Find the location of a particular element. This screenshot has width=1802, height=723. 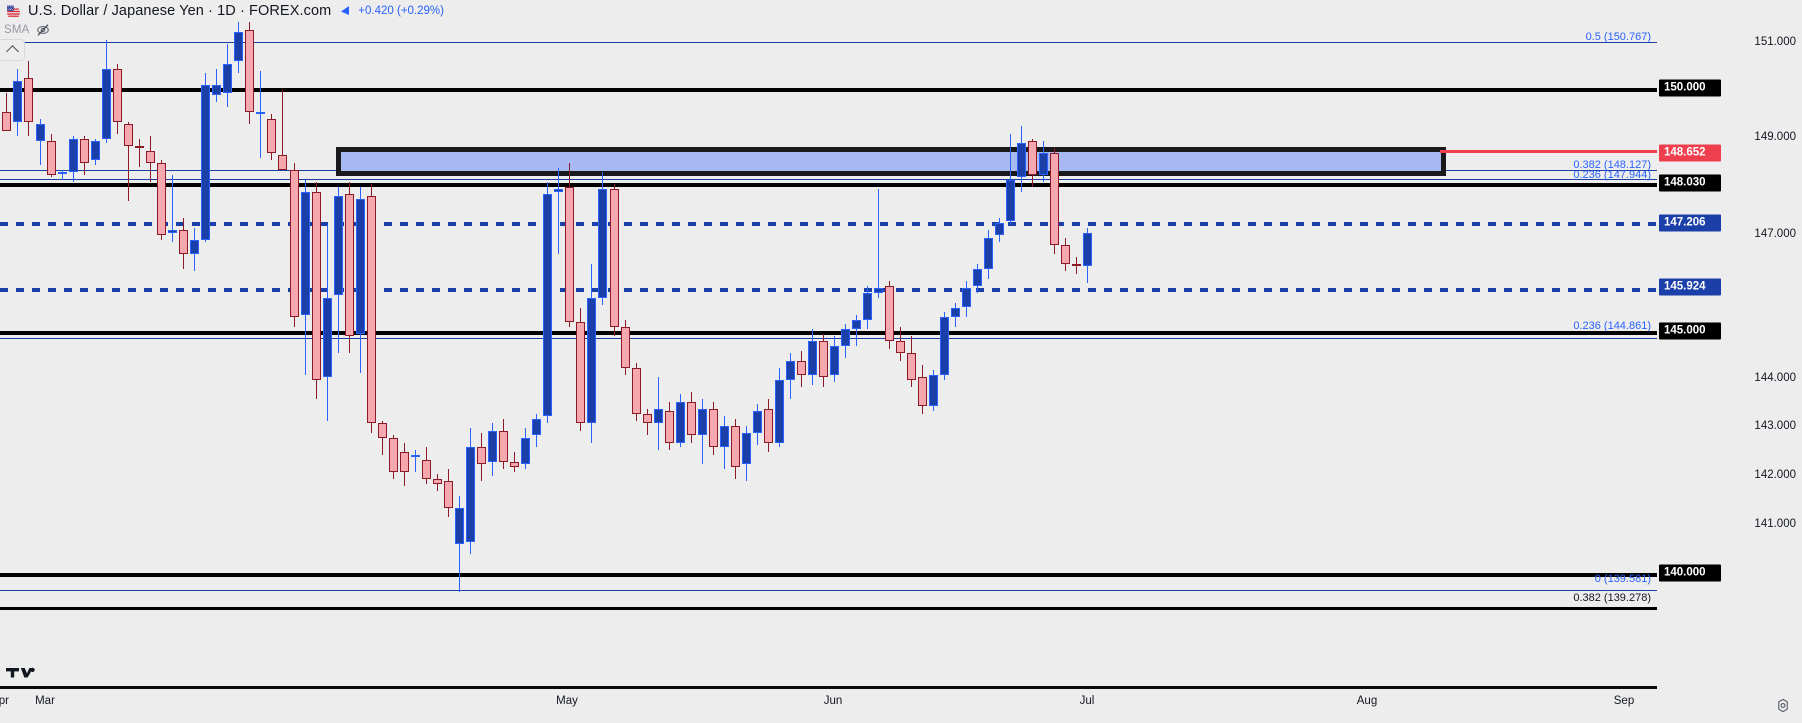

fib-label-0-236-upper: 0.236 (147.944) is located at coordinates (1612, 175).